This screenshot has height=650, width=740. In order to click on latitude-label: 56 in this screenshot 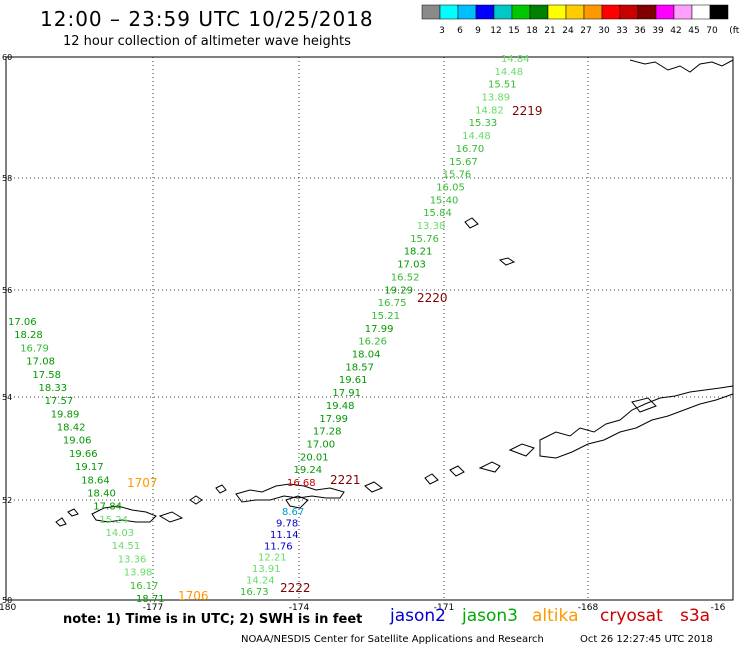, I will do `click(7, 290)`.